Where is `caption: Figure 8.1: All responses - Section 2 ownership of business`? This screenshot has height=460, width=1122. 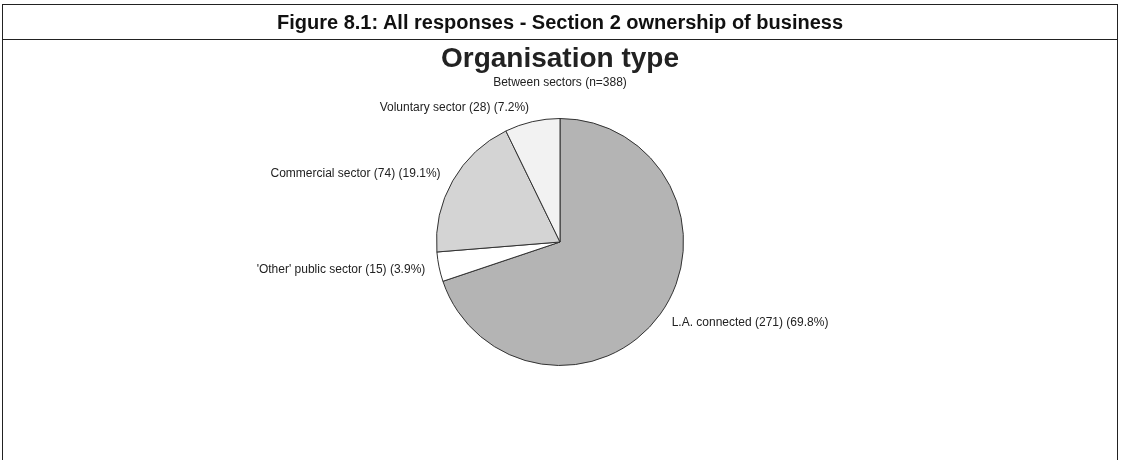 caption: Figure 8.1: All responses - Section 2 ownership of business is located at coordinates (560, 22).